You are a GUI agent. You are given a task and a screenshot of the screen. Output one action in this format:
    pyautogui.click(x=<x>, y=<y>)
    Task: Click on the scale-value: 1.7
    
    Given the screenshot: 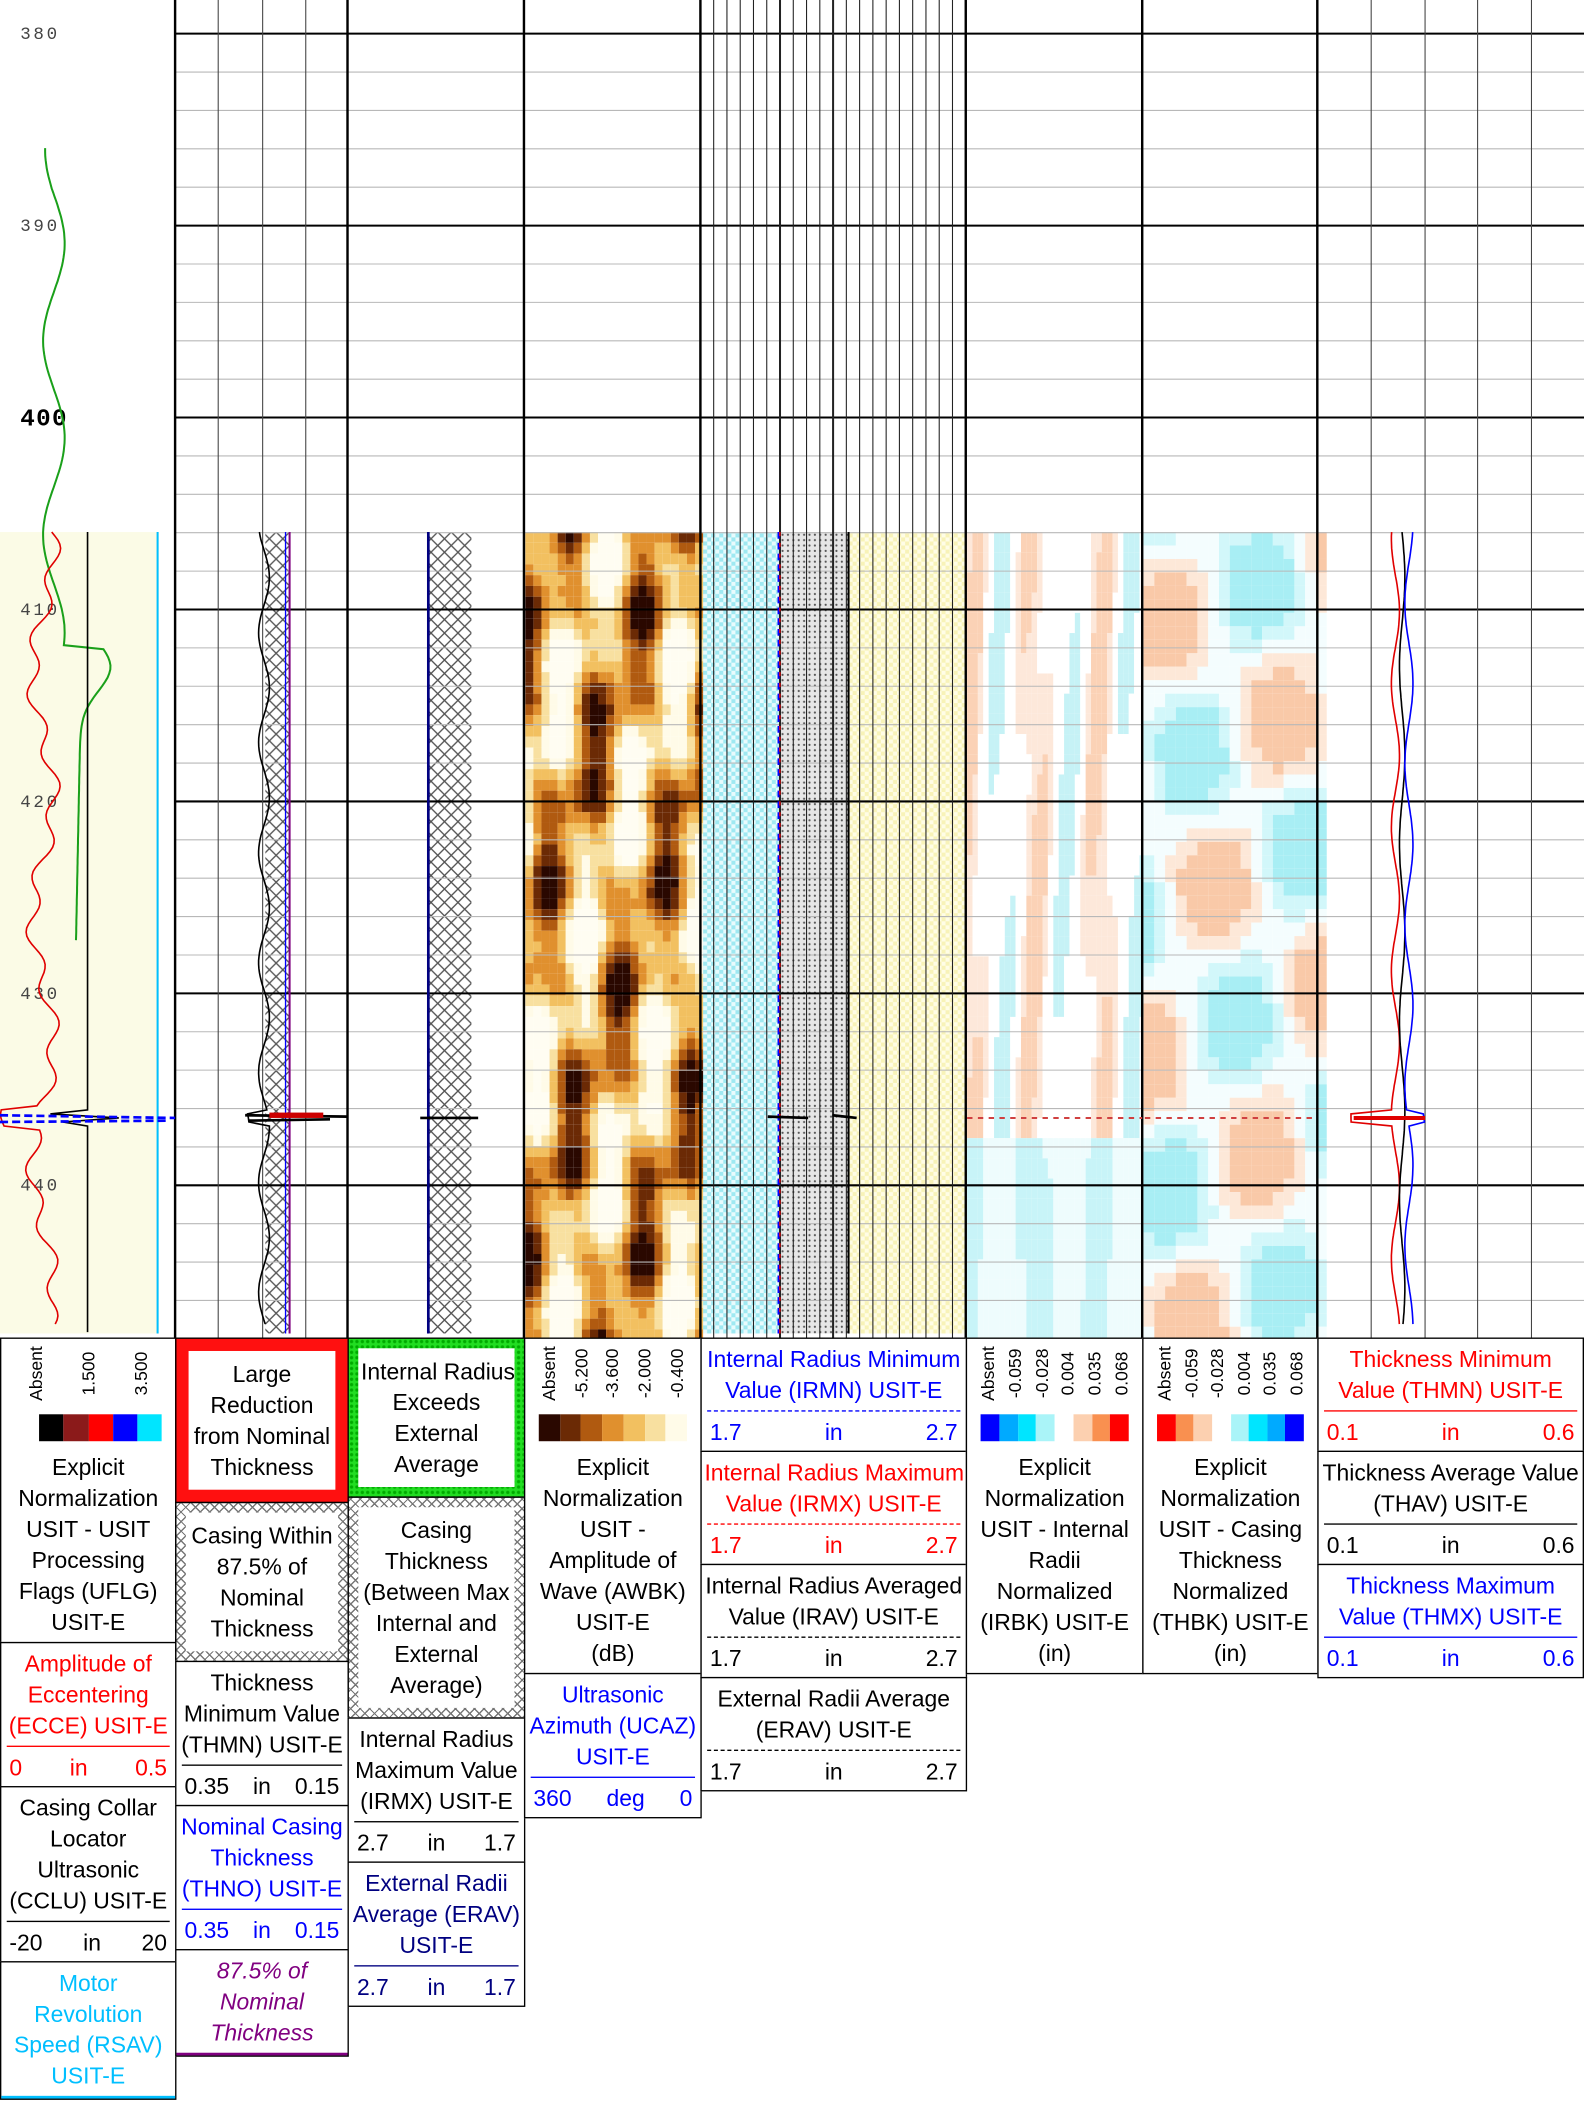 What is the action you would take?
    pyautogui.click(x=725, y=1772)
    